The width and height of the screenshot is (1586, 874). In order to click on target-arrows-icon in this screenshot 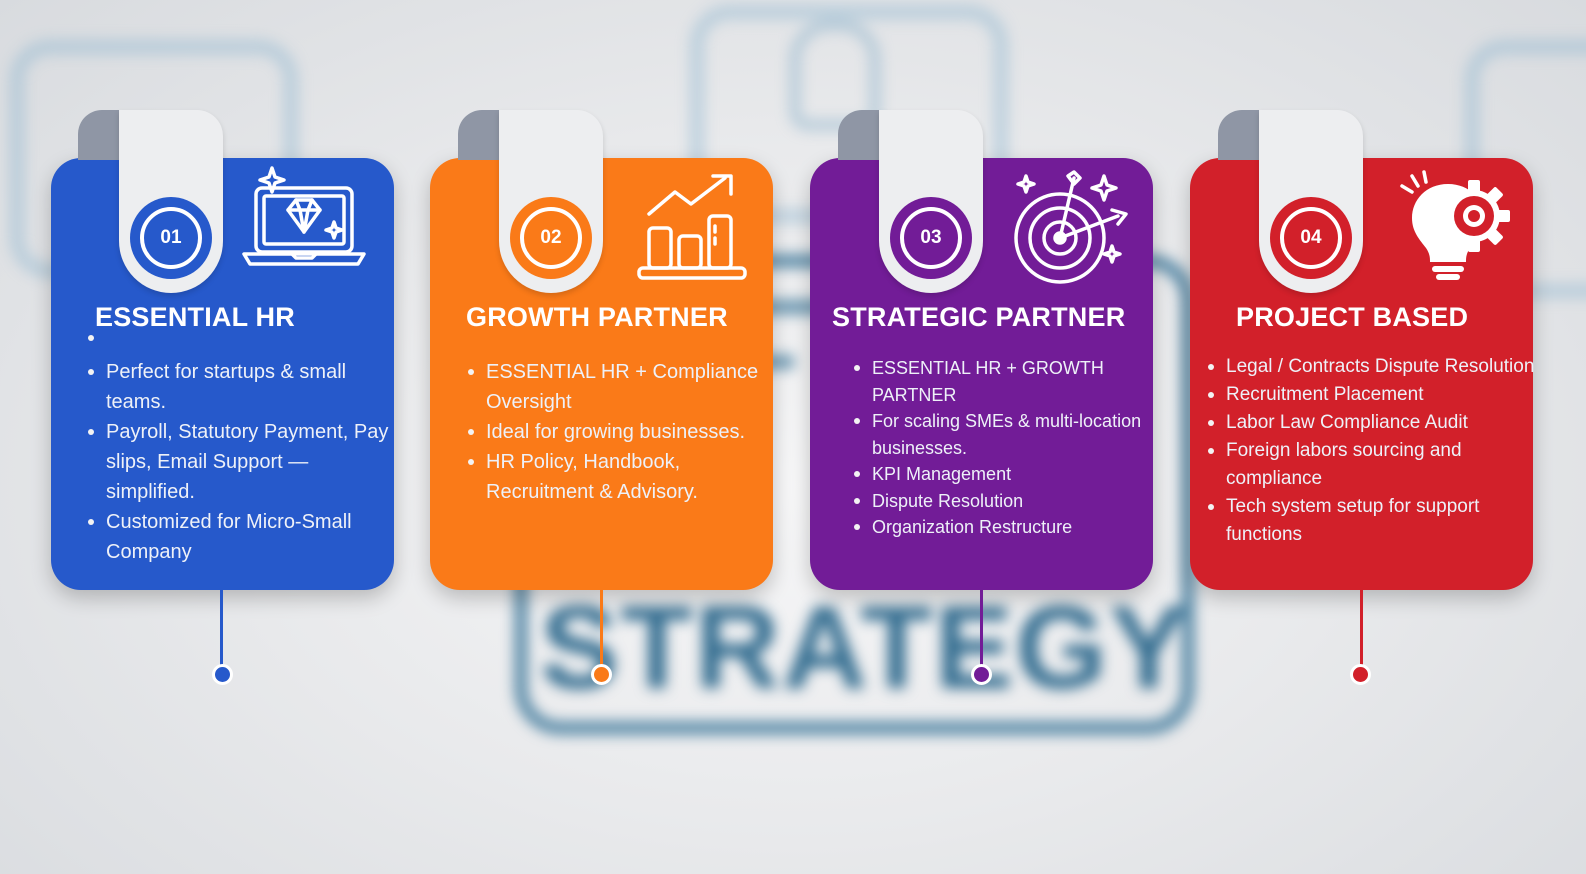, I will do `click(1071, 227)`.